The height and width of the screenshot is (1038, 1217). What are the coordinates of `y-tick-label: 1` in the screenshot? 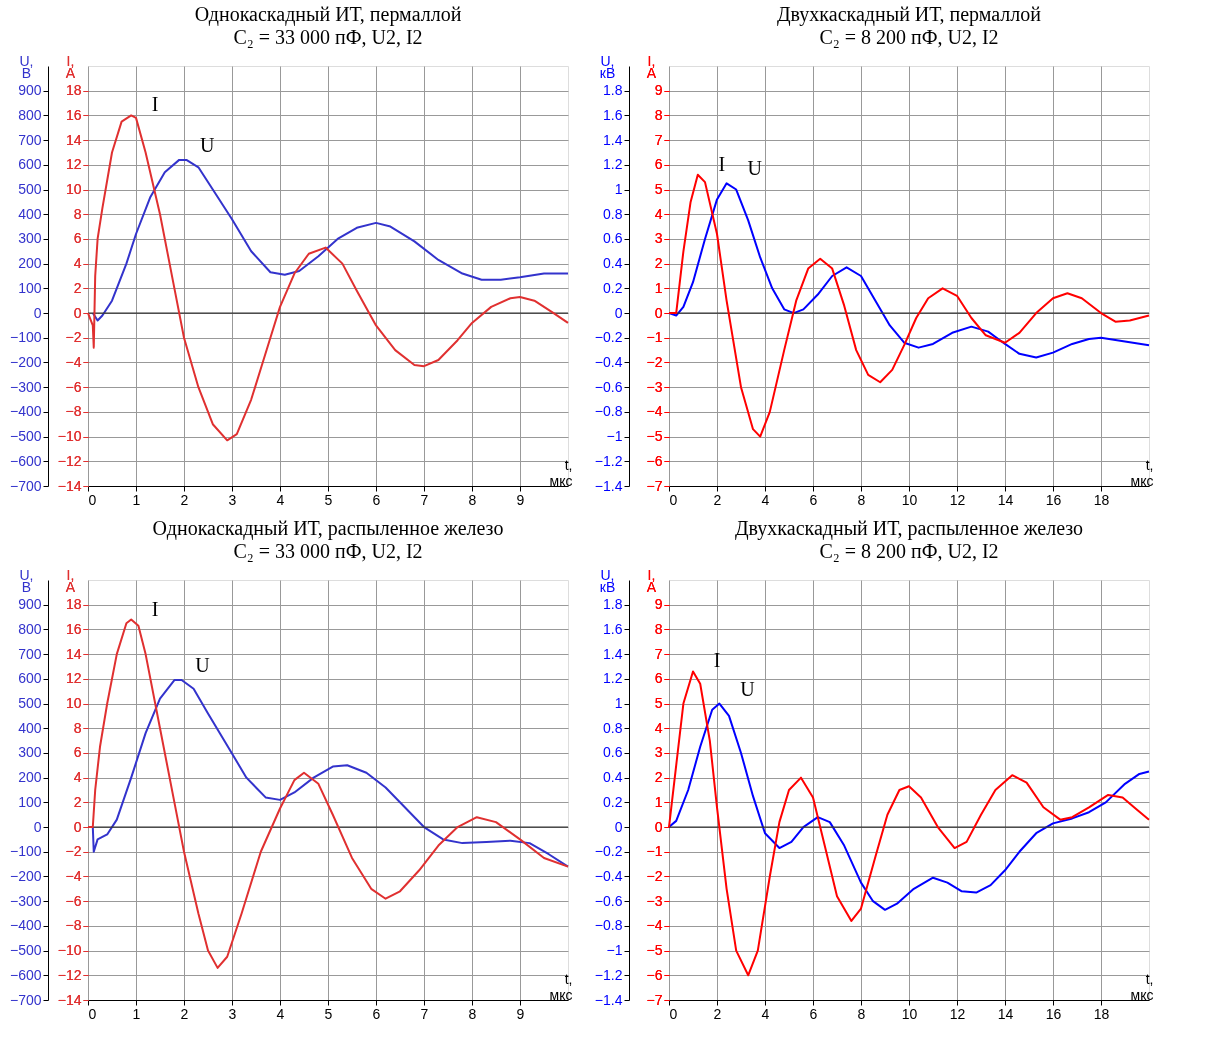 It's located at (618, 703).